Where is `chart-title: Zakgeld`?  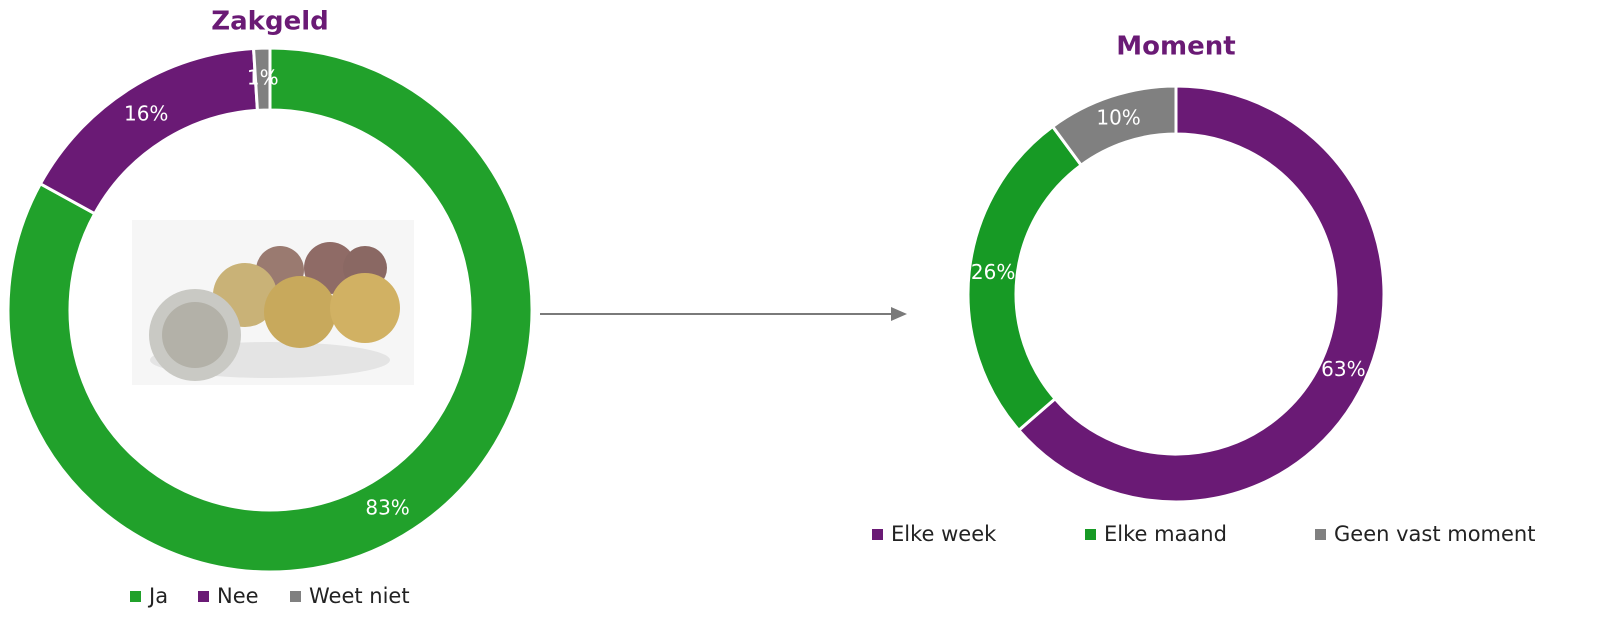
chart-title: Zakgeld is located at coordinates (269, 22).